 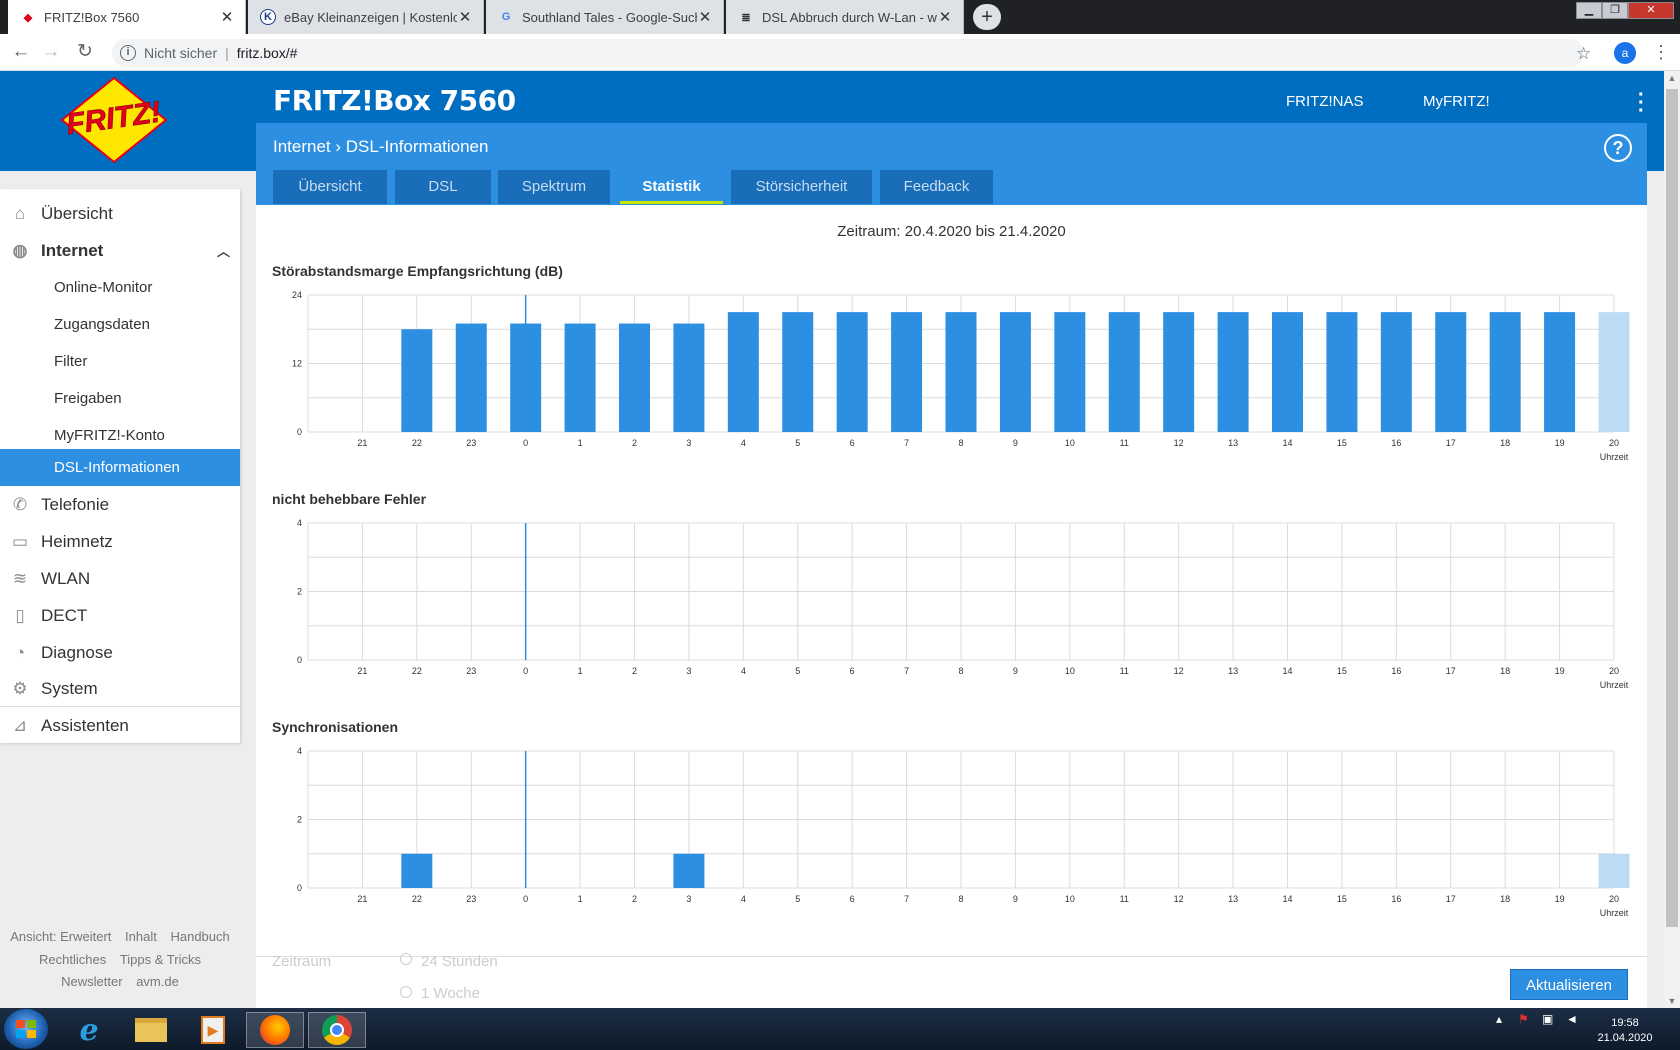 What do you see at coordinates (1625, 1031) in the screenshot?
I see `taskbar-clock: 19:58 21.04.2020` at bounding box center [1625, 1031].